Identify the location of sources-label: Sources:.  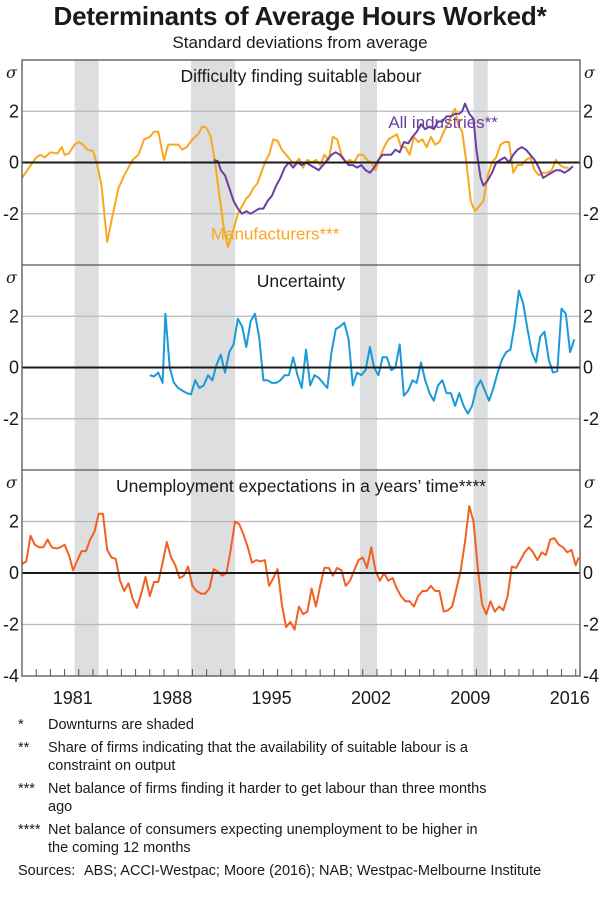
(47, 871).